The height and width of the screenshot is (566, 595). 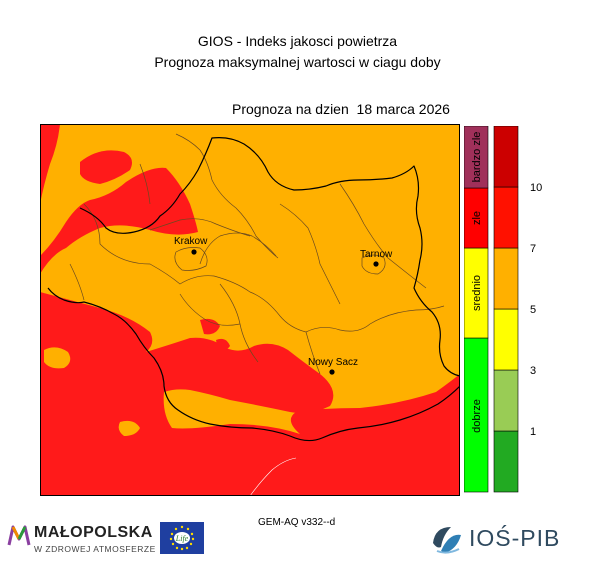 I want to click on city-nowy-sacz: Nowy Sacz, so click(x=333, y=366).